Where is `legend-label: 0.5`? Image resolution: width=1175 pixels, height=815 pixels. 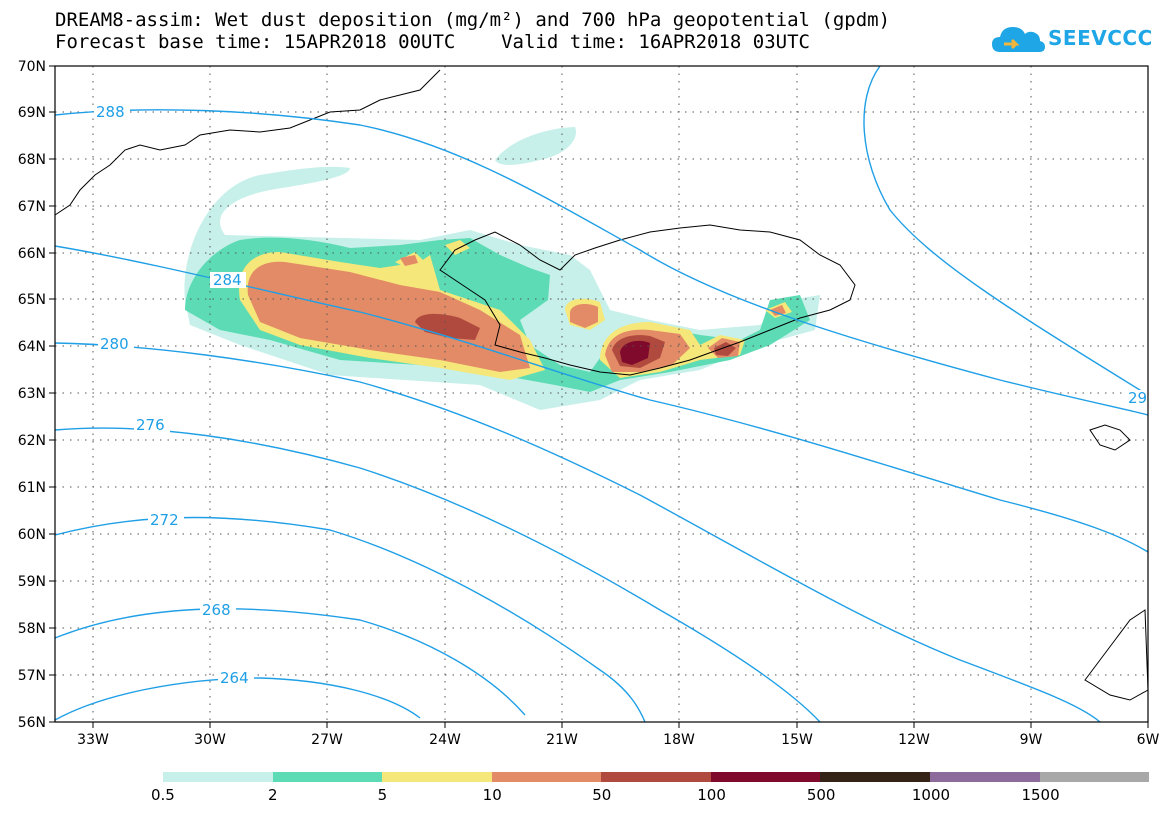
legend-label: 0.5 is located at coordinates (163, 795).